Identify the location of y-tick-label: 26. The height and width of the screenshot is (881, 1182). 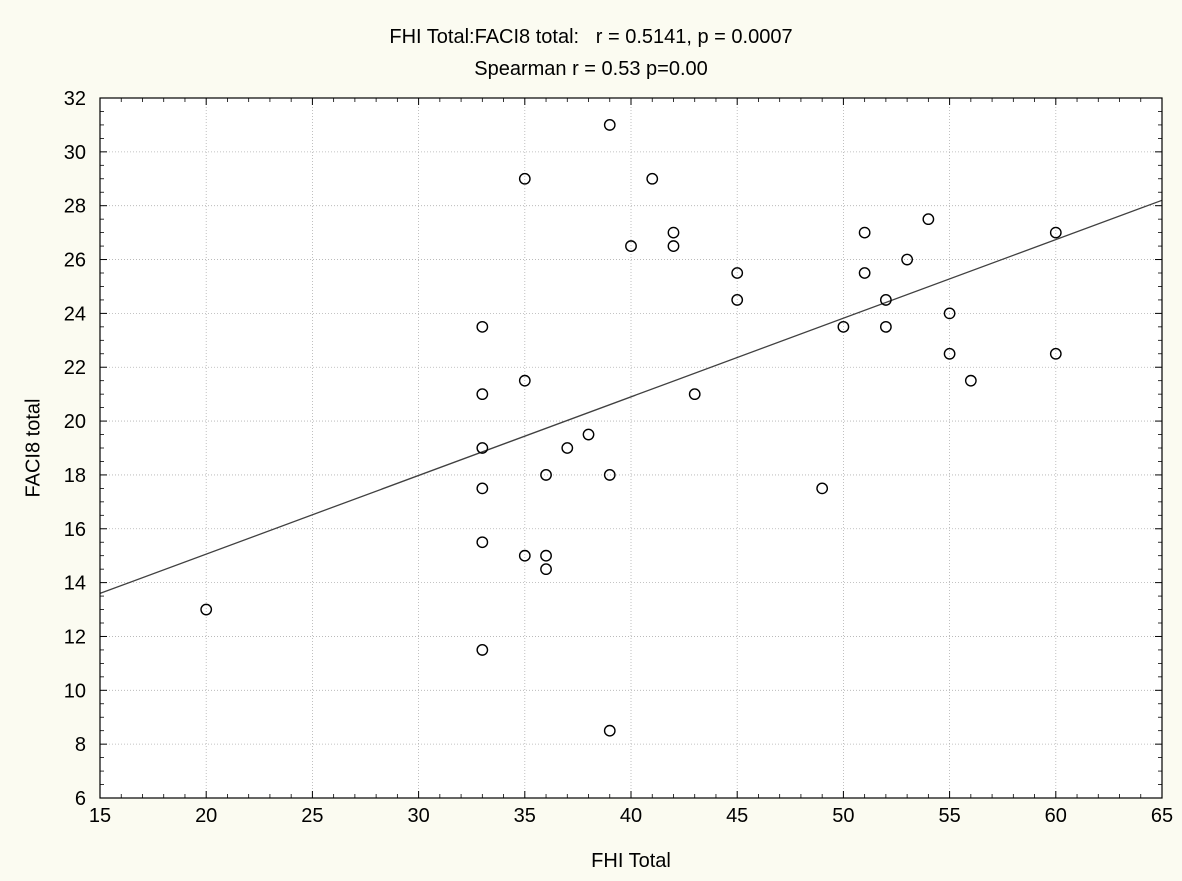
(75, 261).